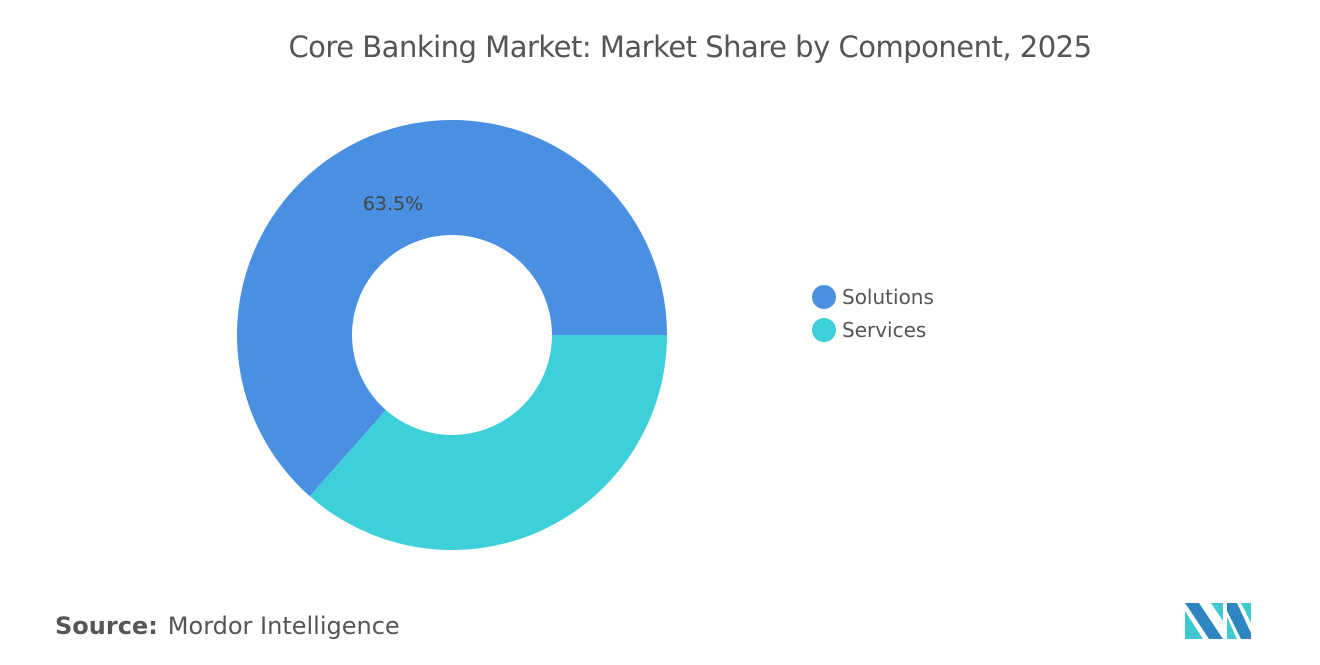  Describe the element at coordinates (1218, 621) in the screenshot. I see `mordor-intelligence-logo` at that location.